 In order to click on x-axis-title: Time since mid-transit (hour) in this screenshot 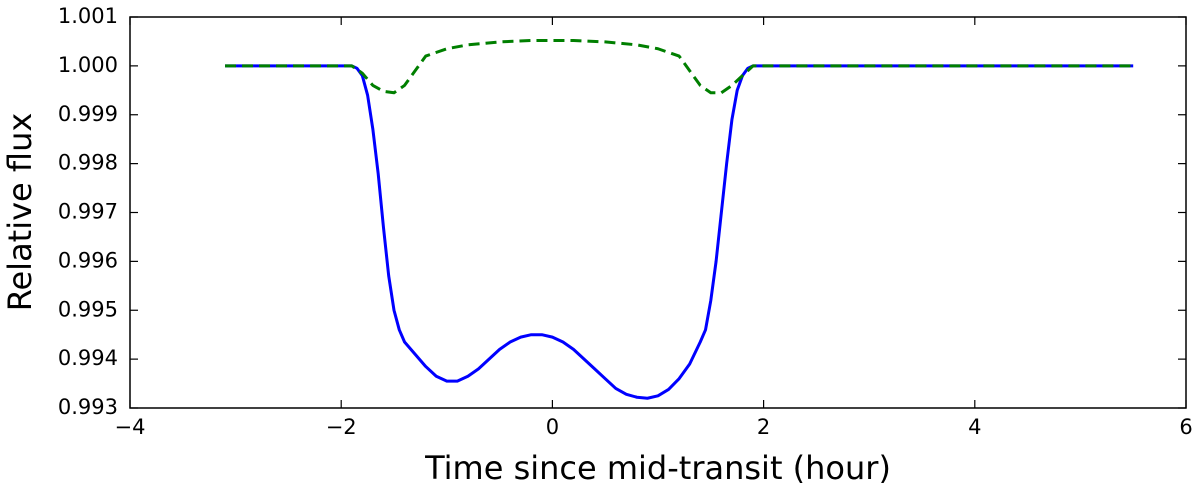, I will do `click(657, 468)`.